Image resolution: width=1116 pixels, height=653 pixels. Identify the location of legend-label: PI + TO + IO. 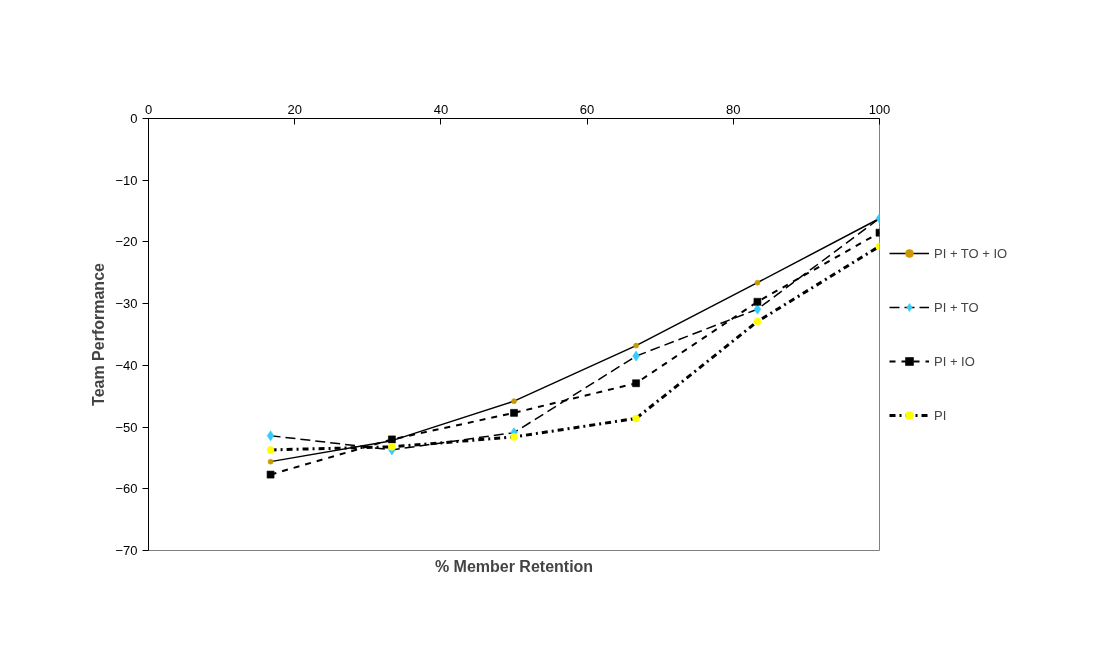
(971, 253).